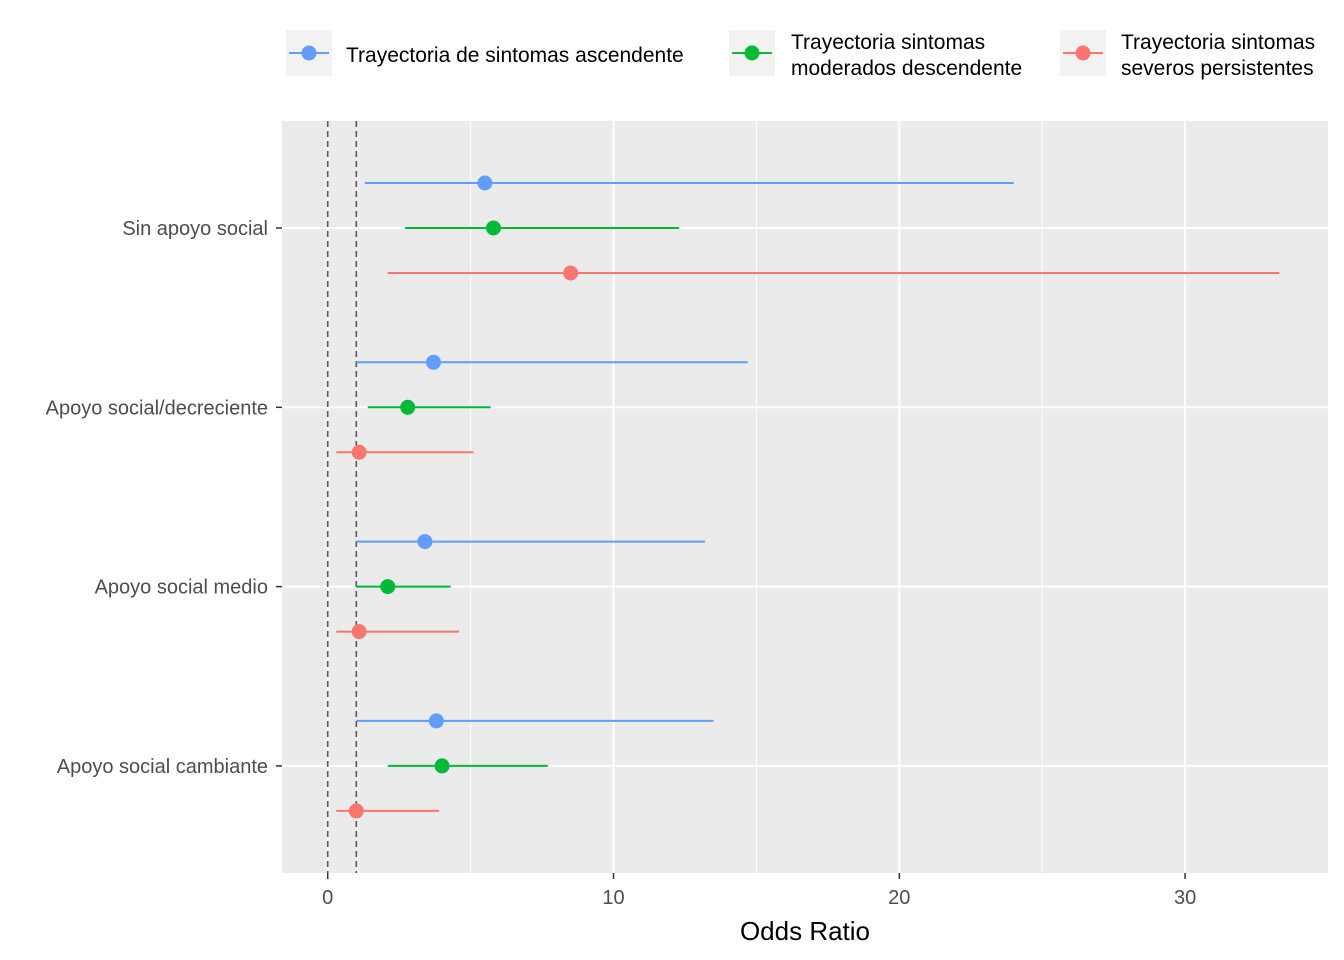 The height and width of the screenshot is (960, 1344). Describe the element at coordinates (157, 408) in the screenshot. I see `y-tick-label: Apoyo social/decreciente` at that location.